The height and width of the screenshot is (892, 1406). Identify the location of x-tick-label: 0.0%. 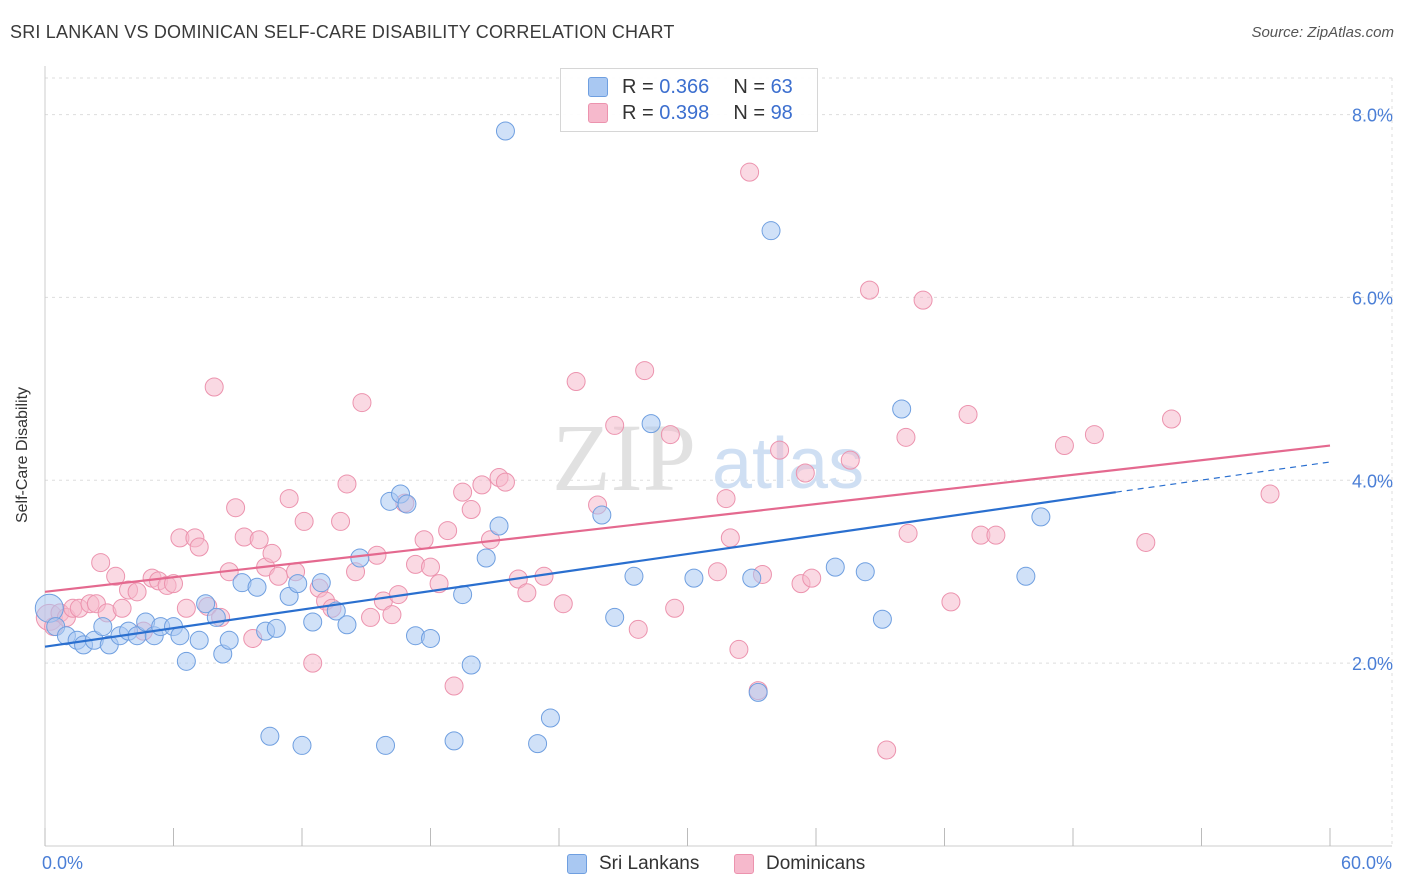
(62, 863).